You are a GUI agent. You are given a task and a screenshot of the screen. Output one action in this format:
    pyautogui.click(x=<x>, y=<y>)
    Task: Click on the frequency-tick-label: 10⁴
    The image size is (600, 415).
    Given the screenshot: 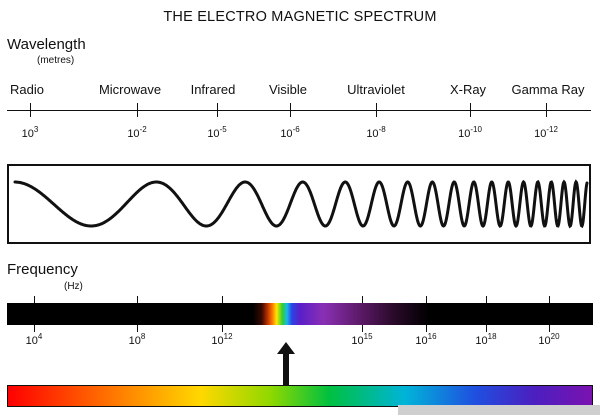 What is the action you would take?
    pyautogui.click(x=34, y=339)
    